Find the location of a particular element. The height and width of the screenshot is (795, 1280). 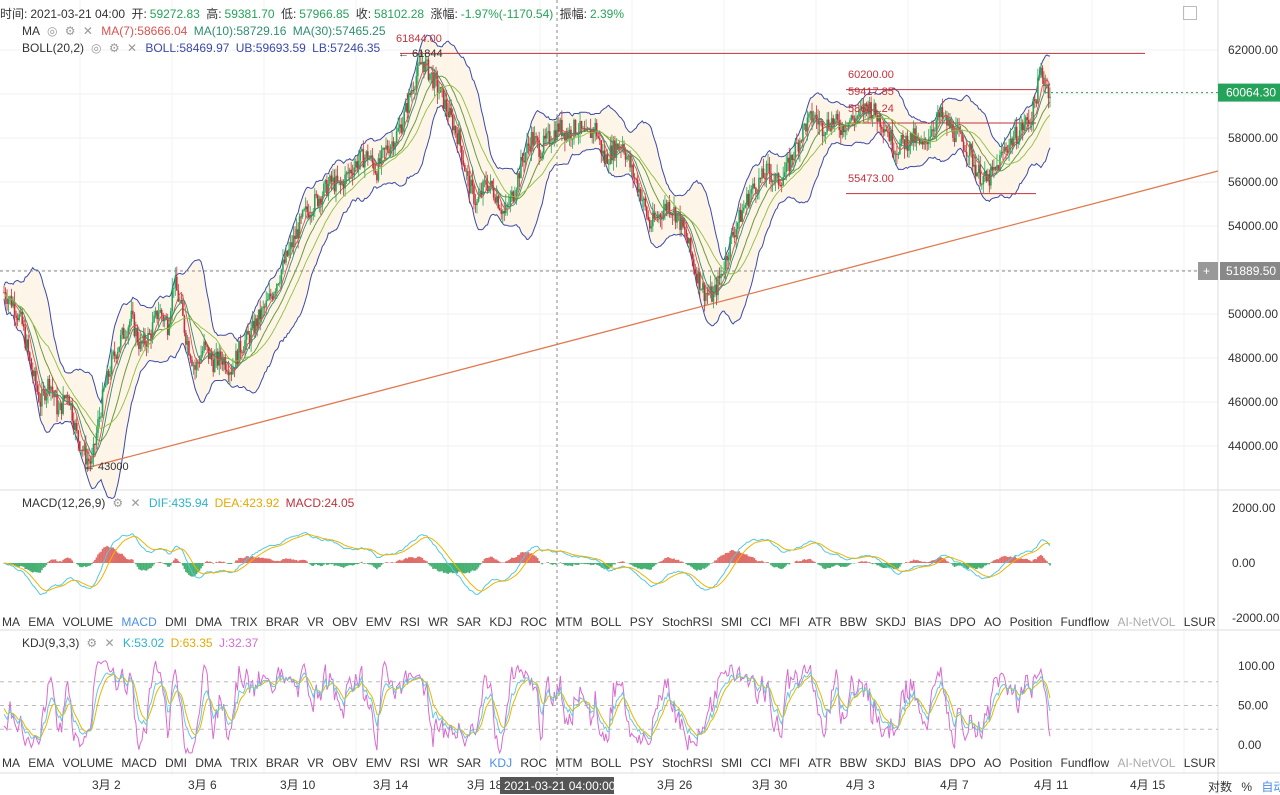

j-line is located at coordinates (527, 707).